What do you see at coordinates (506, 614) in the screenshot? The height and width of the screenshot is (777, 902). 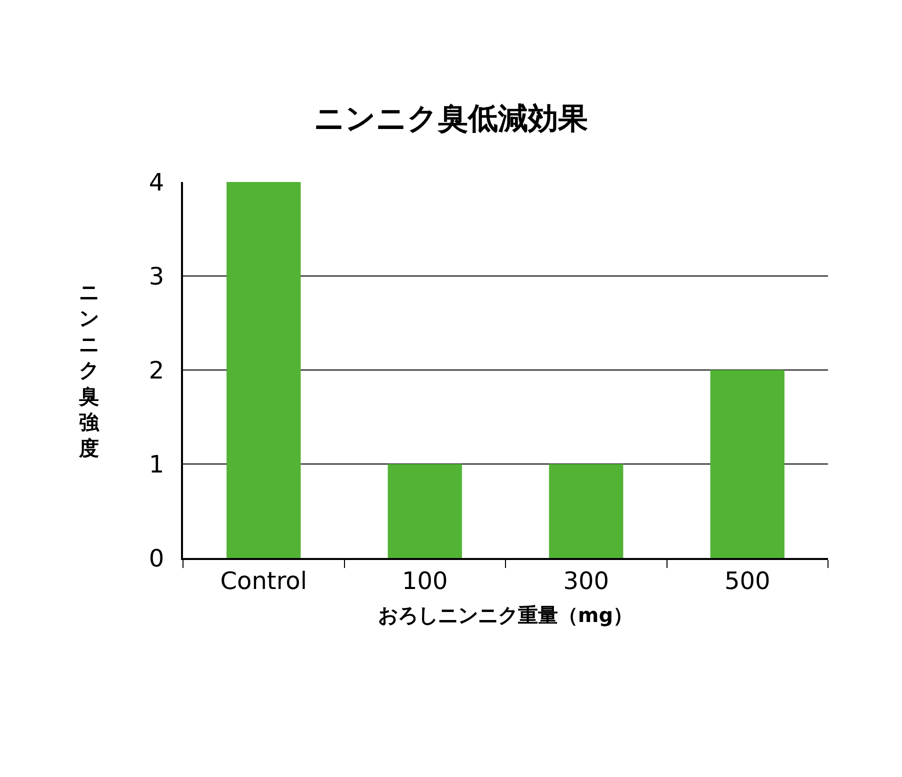 I see `x-axis-title: おろしニンニク重量（mg）` at bounding box center [506, 614].